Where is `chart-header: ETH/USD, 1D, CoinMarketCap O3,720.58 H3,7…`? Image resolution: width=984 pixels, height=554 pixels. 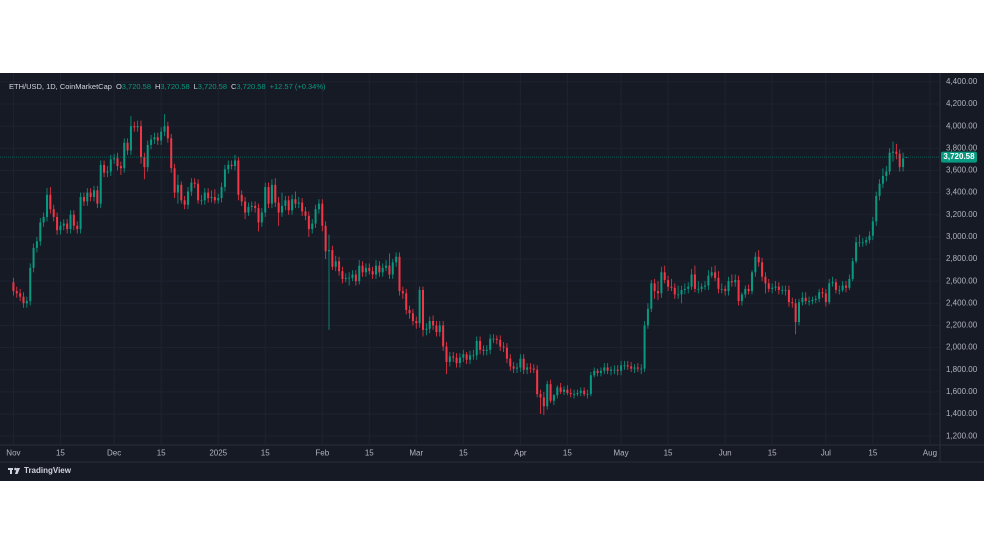 chart-header: ETH/USD, 1D, CoinMarketCap O3,720.58 H3,7… is located at coordinates (167, 86).